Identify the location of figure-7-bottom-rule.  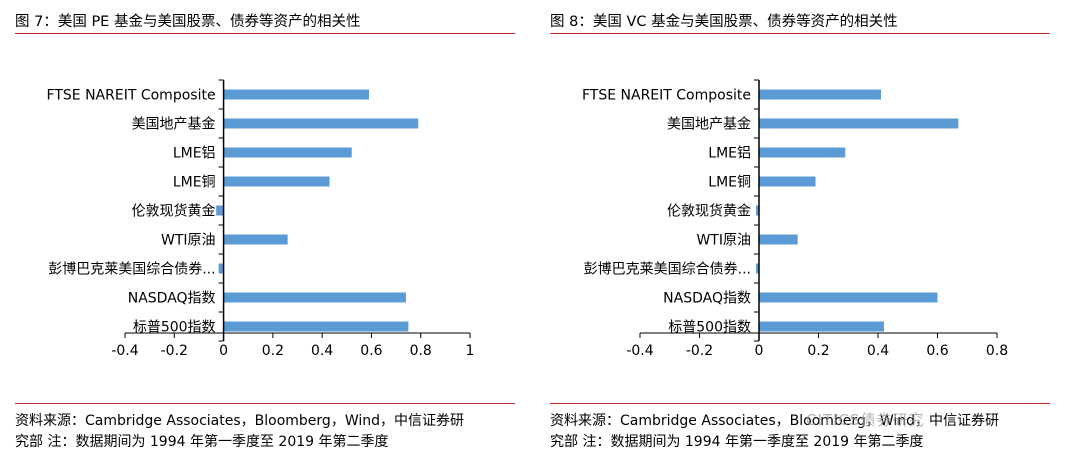
(265, 403).